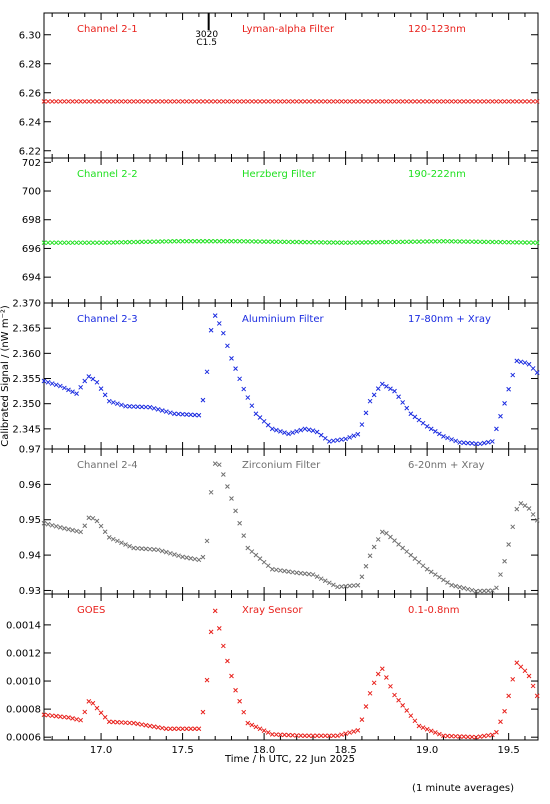 The image size is (550, 804). Describe the element at coordinates (31, 249) in the screenshot. I see `y-tick-label: 696` at that location.